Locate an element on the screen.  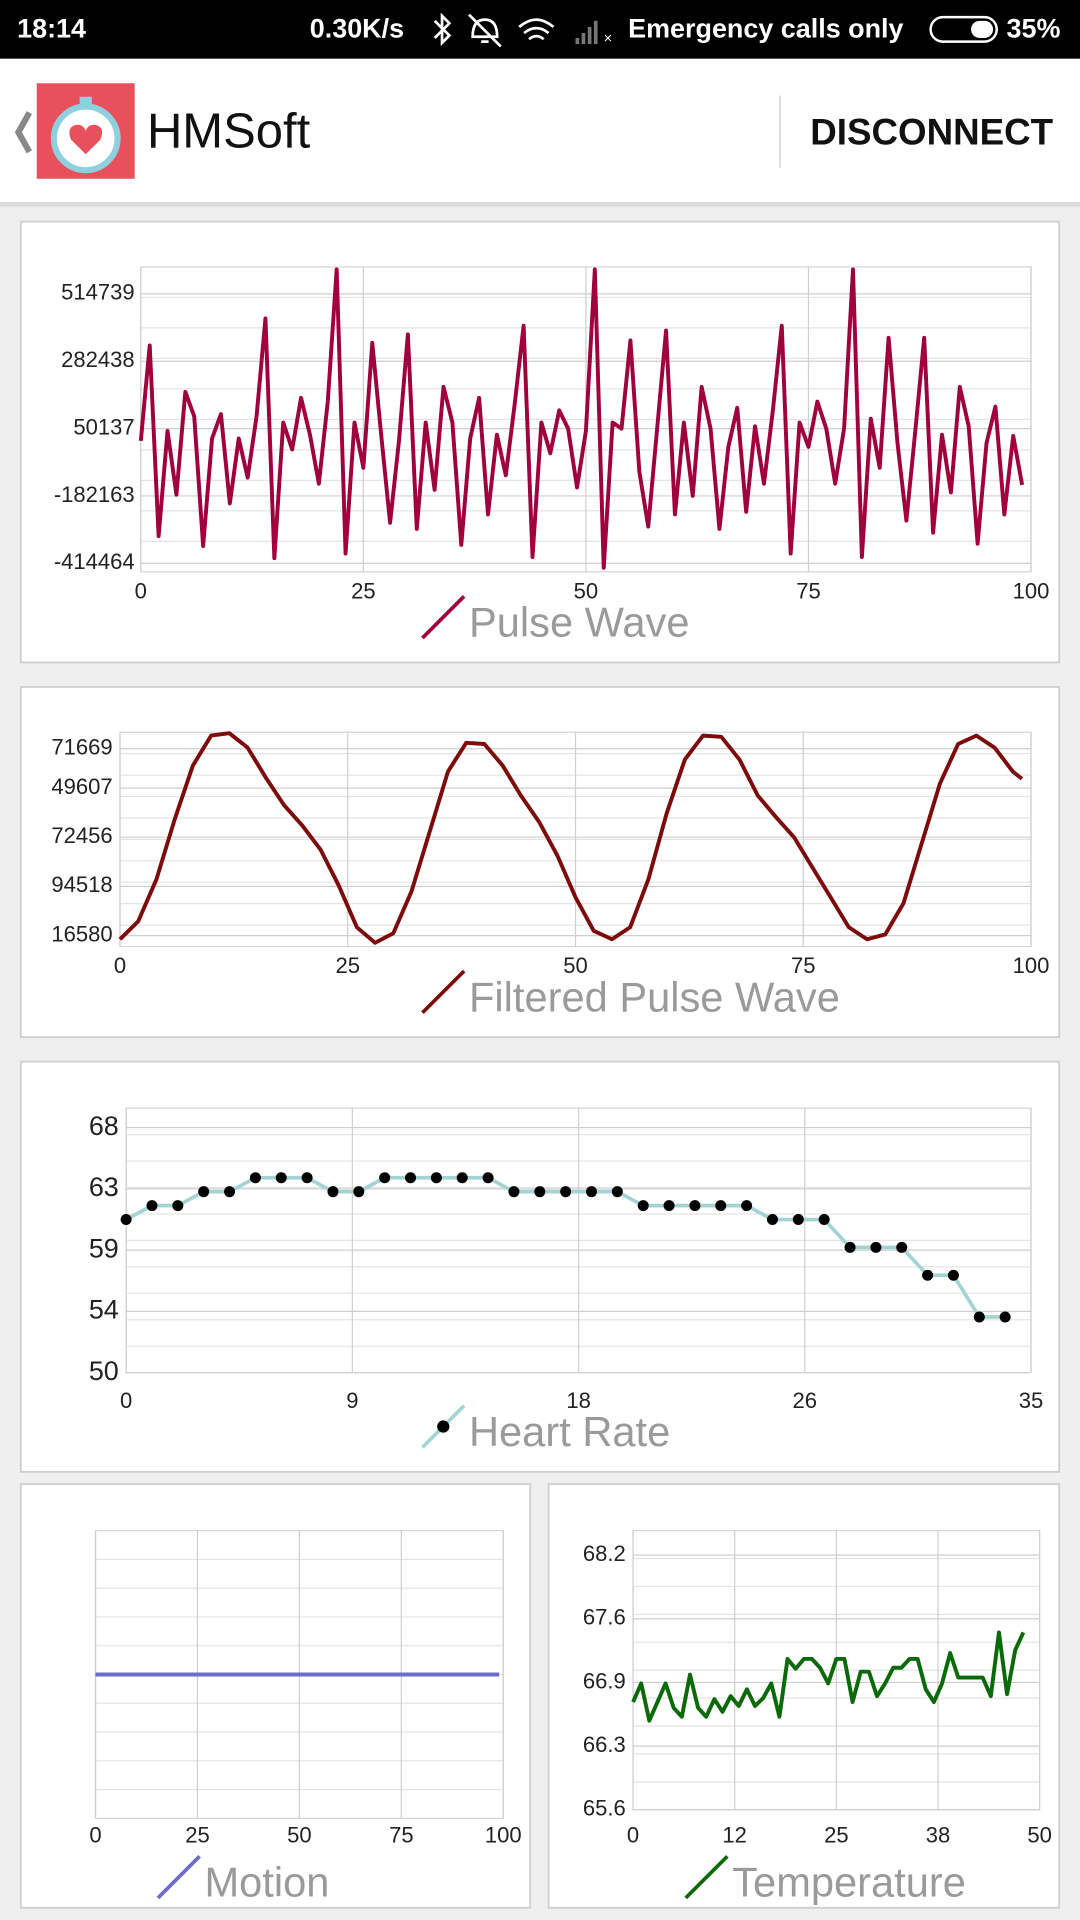
chart: 0 25 50 75 100 Motion is located at coordinates (305, 1718).